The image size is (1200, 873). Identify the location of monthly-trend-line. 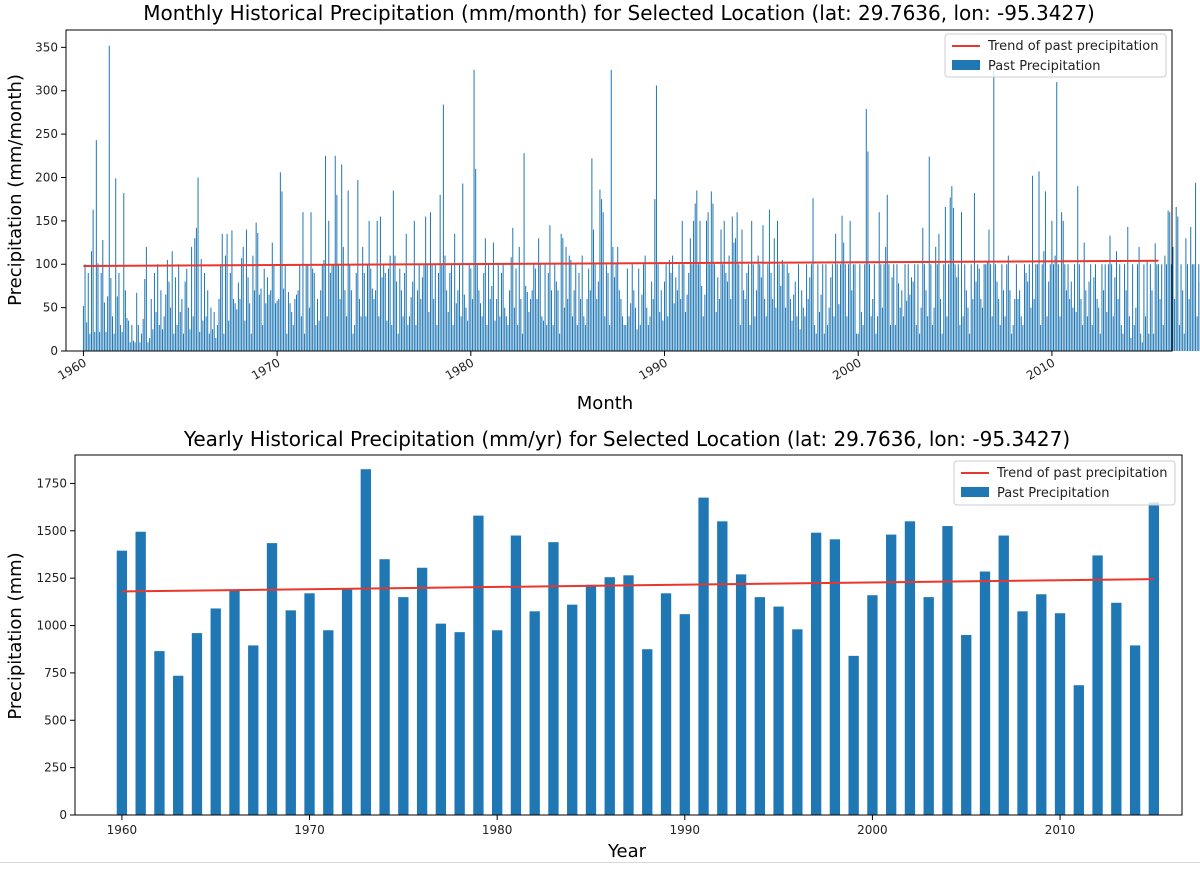
(620, 263).